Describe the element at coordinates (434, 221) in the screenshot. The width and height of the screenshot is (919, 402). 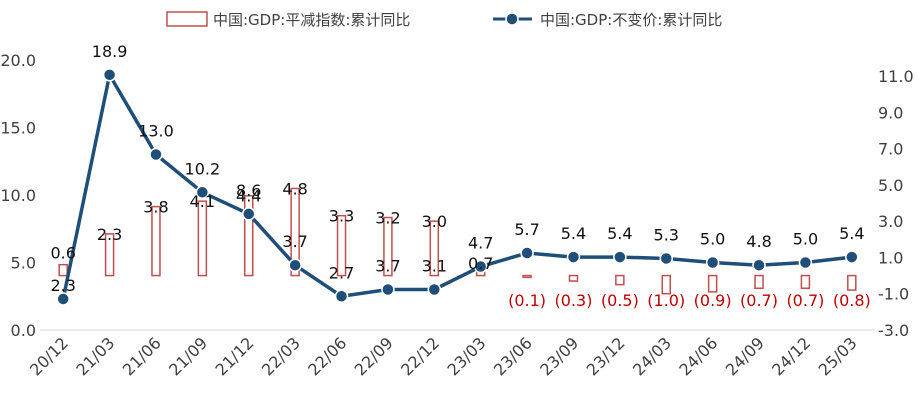
I see `bar-data-label: 3.0` at that location.